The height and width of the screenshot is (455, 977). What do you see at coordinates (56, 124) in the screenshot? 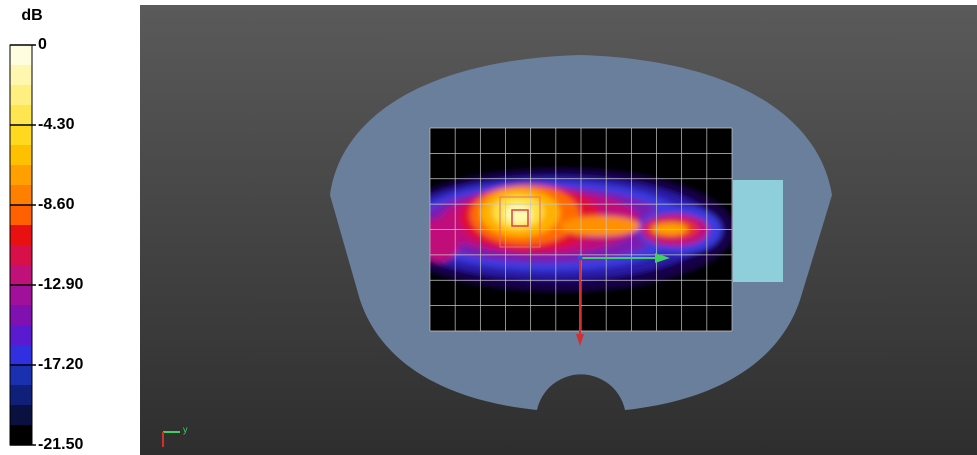
I see `colorbar-label: -4.30` at bounding box center [56, 124].